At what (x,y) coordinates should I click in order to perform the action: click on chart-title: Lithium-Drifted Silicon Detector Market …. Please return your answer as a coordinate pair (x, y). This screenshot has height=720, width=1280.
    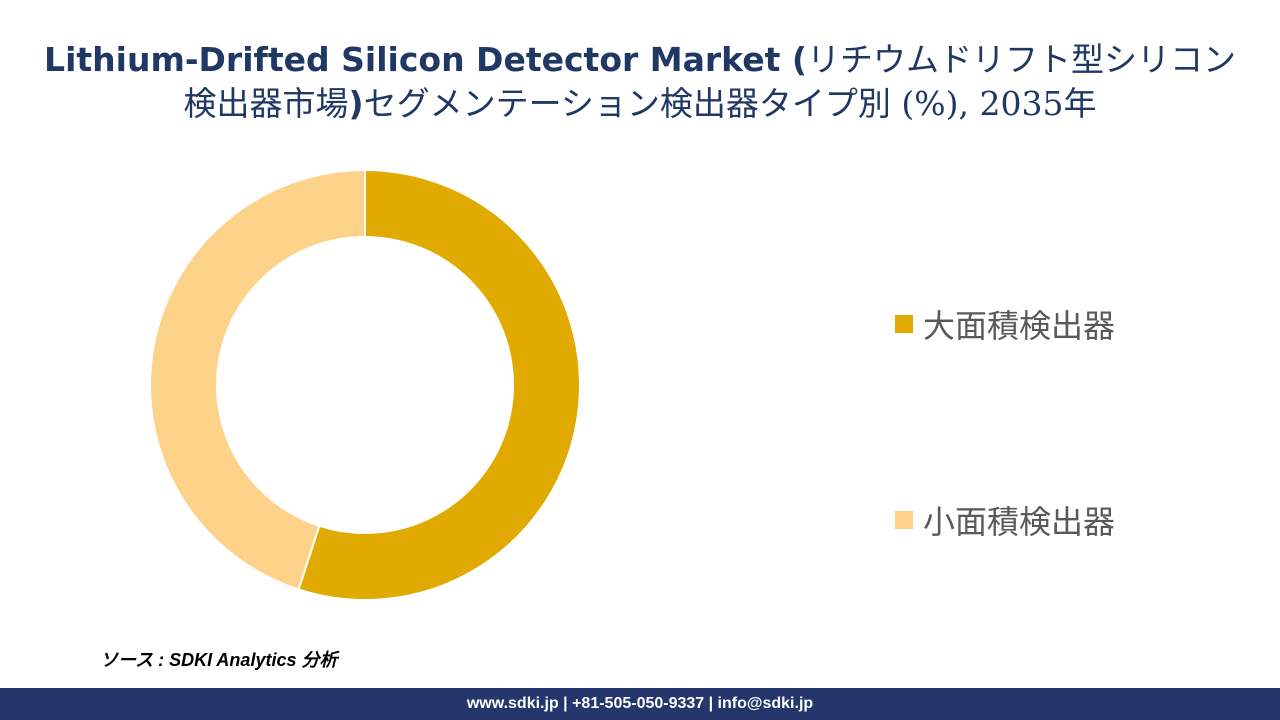
    Looking at the image, I should click on (640, 82).